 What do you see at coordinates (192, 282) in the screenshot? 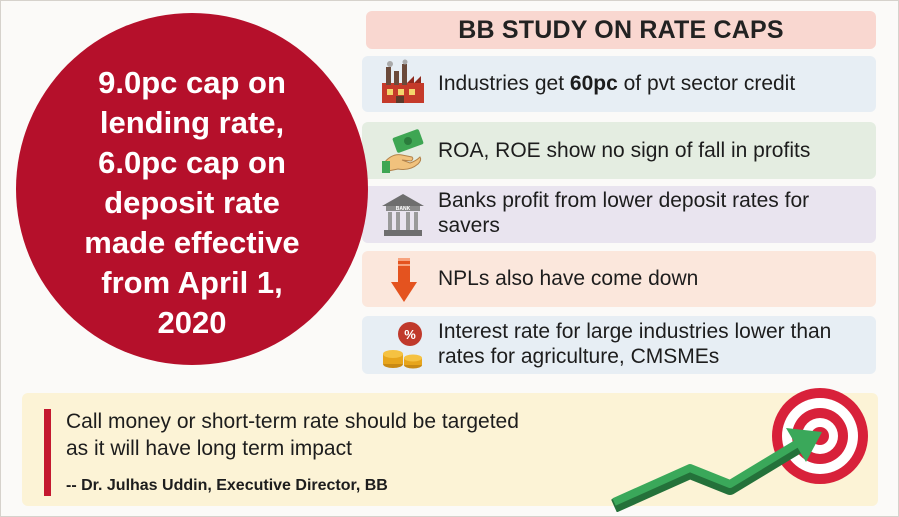
I see `circle-line: from April 1,` at bounding box center [192, 282].